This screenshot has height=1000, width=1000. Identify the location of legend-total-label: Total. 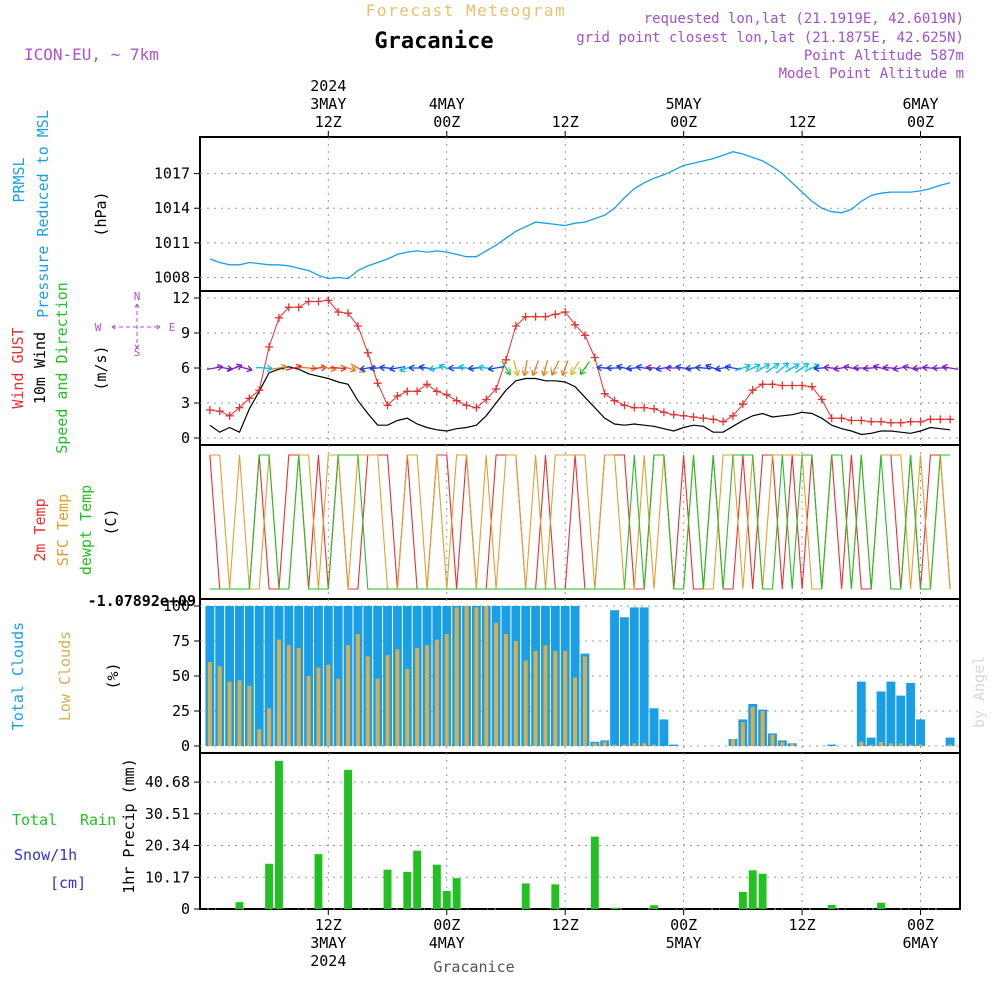
(34, 820).